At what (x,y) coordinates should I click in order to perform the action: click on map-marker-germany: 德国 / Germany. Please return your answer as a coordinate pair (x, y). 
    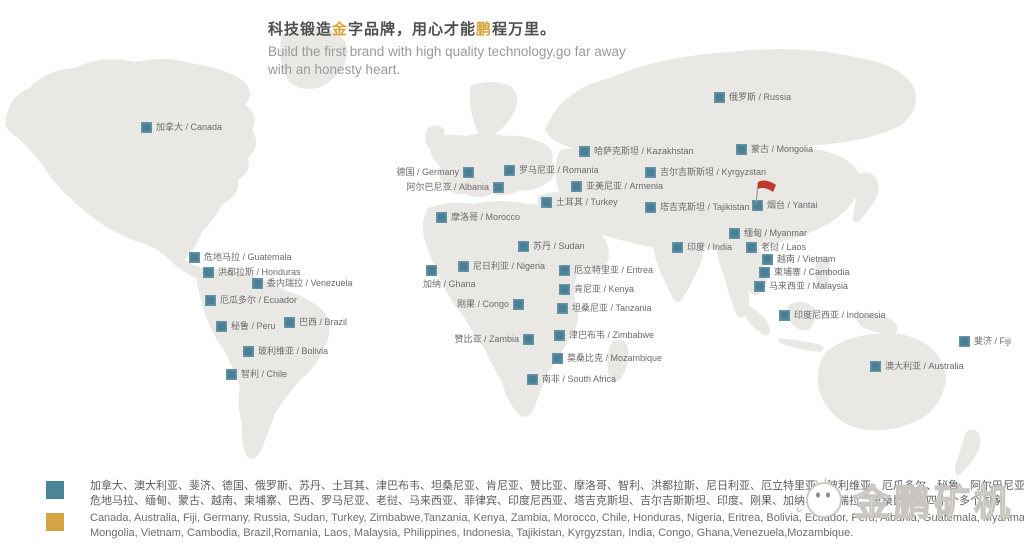
    Looking at the image, I should click on (435, 172).